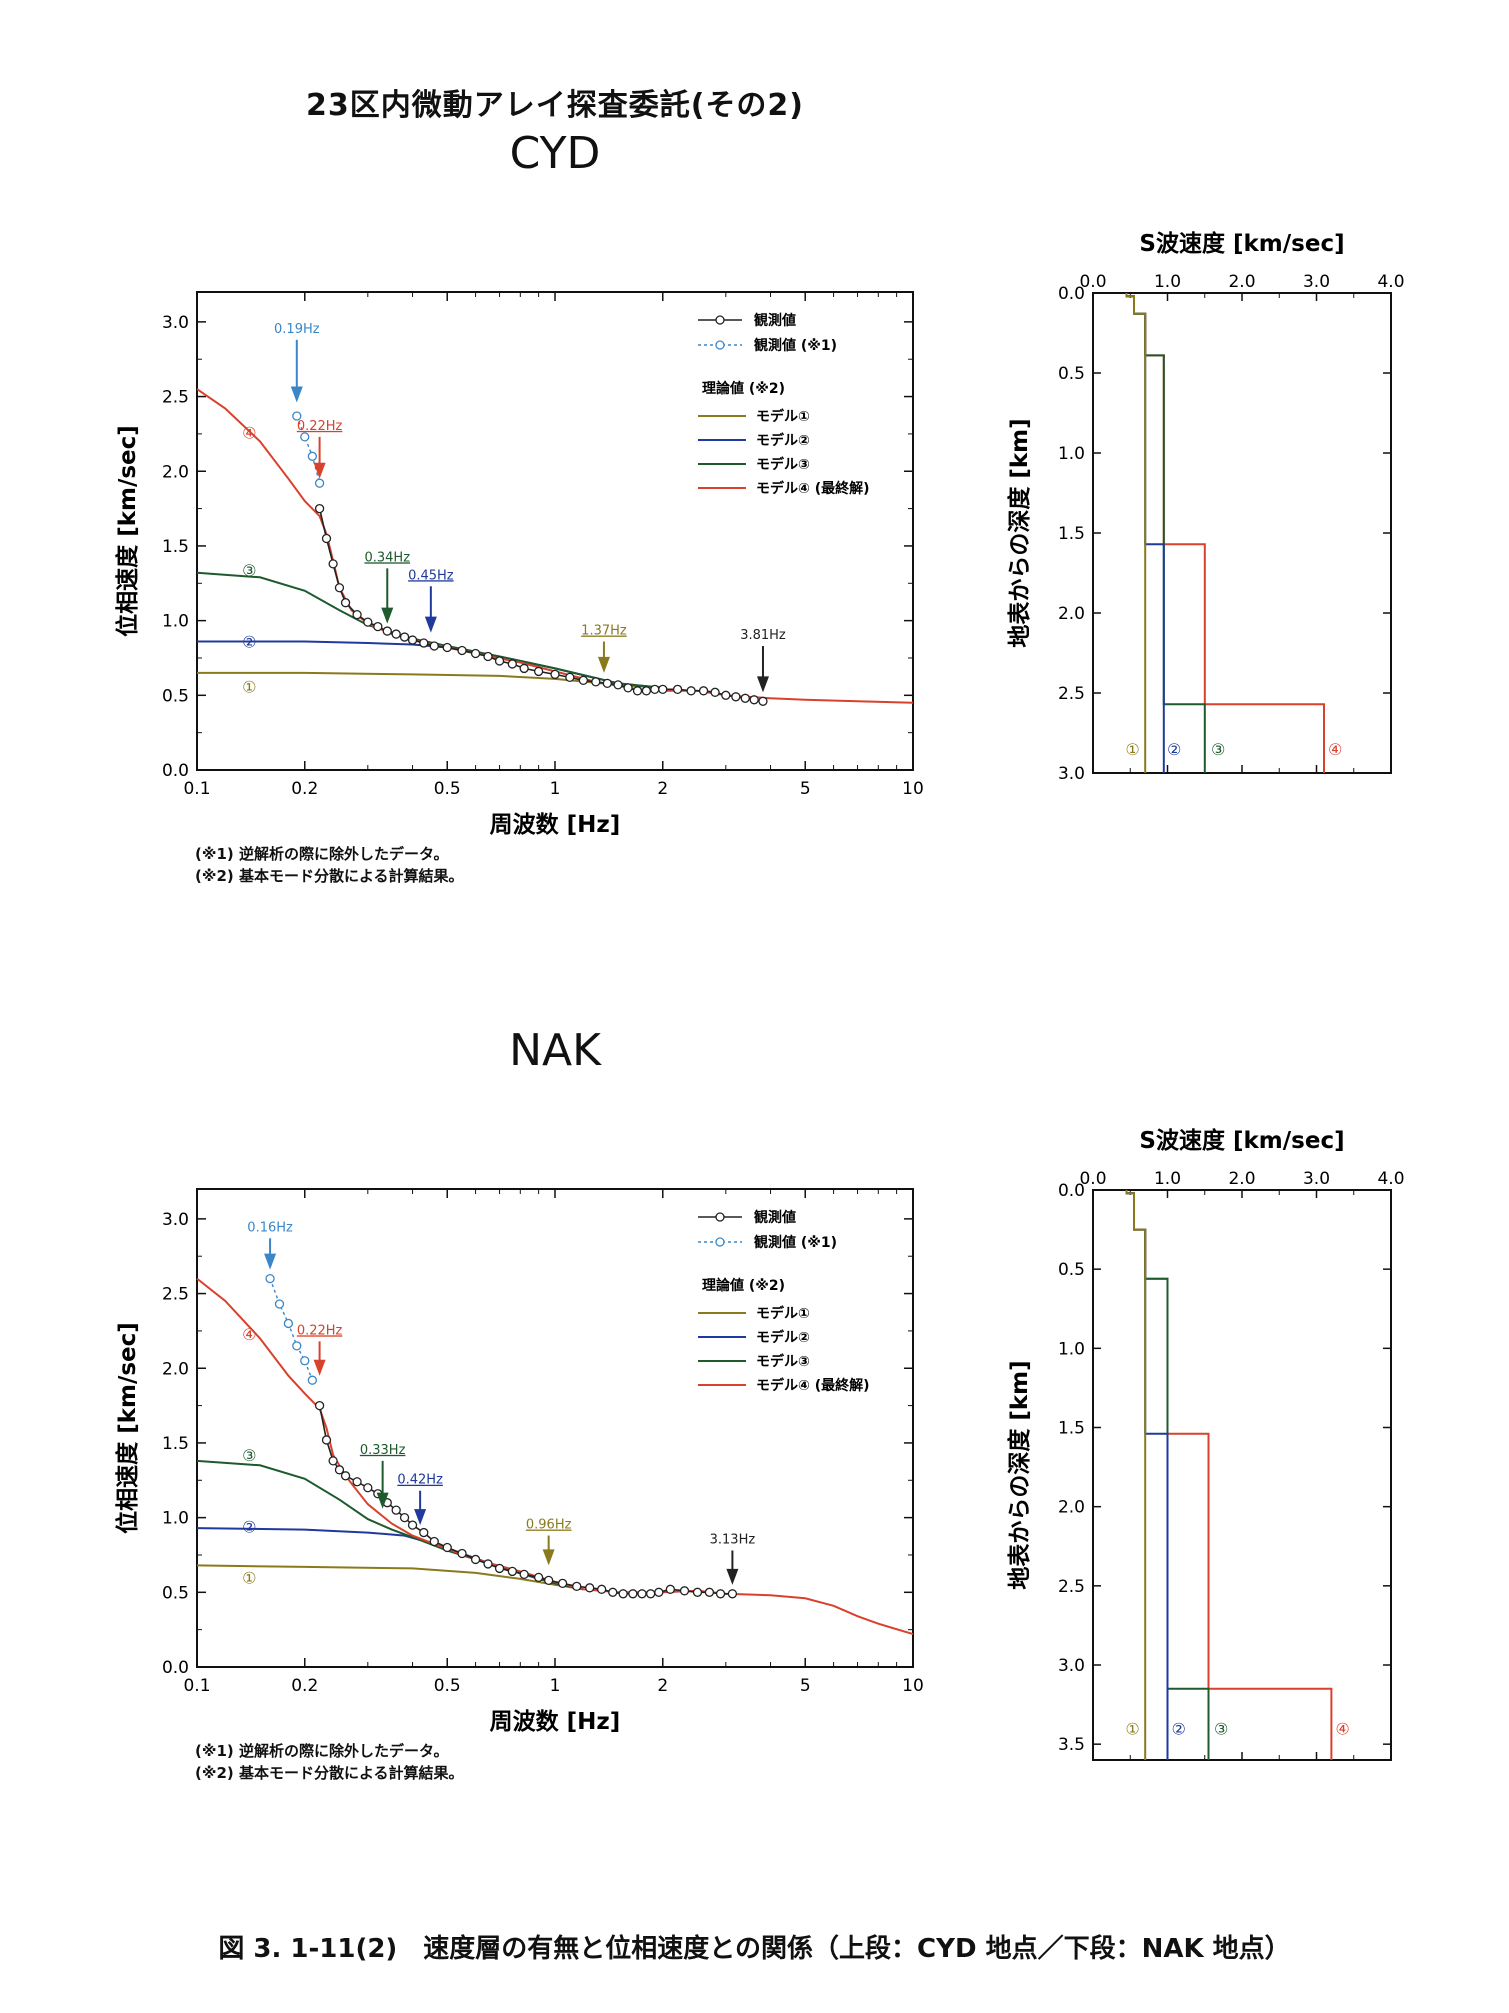 The height and width of the screenshot is (2013, 1509). I want to click on frequency-arrow-label: 0.19Hz, so click(297, 329).